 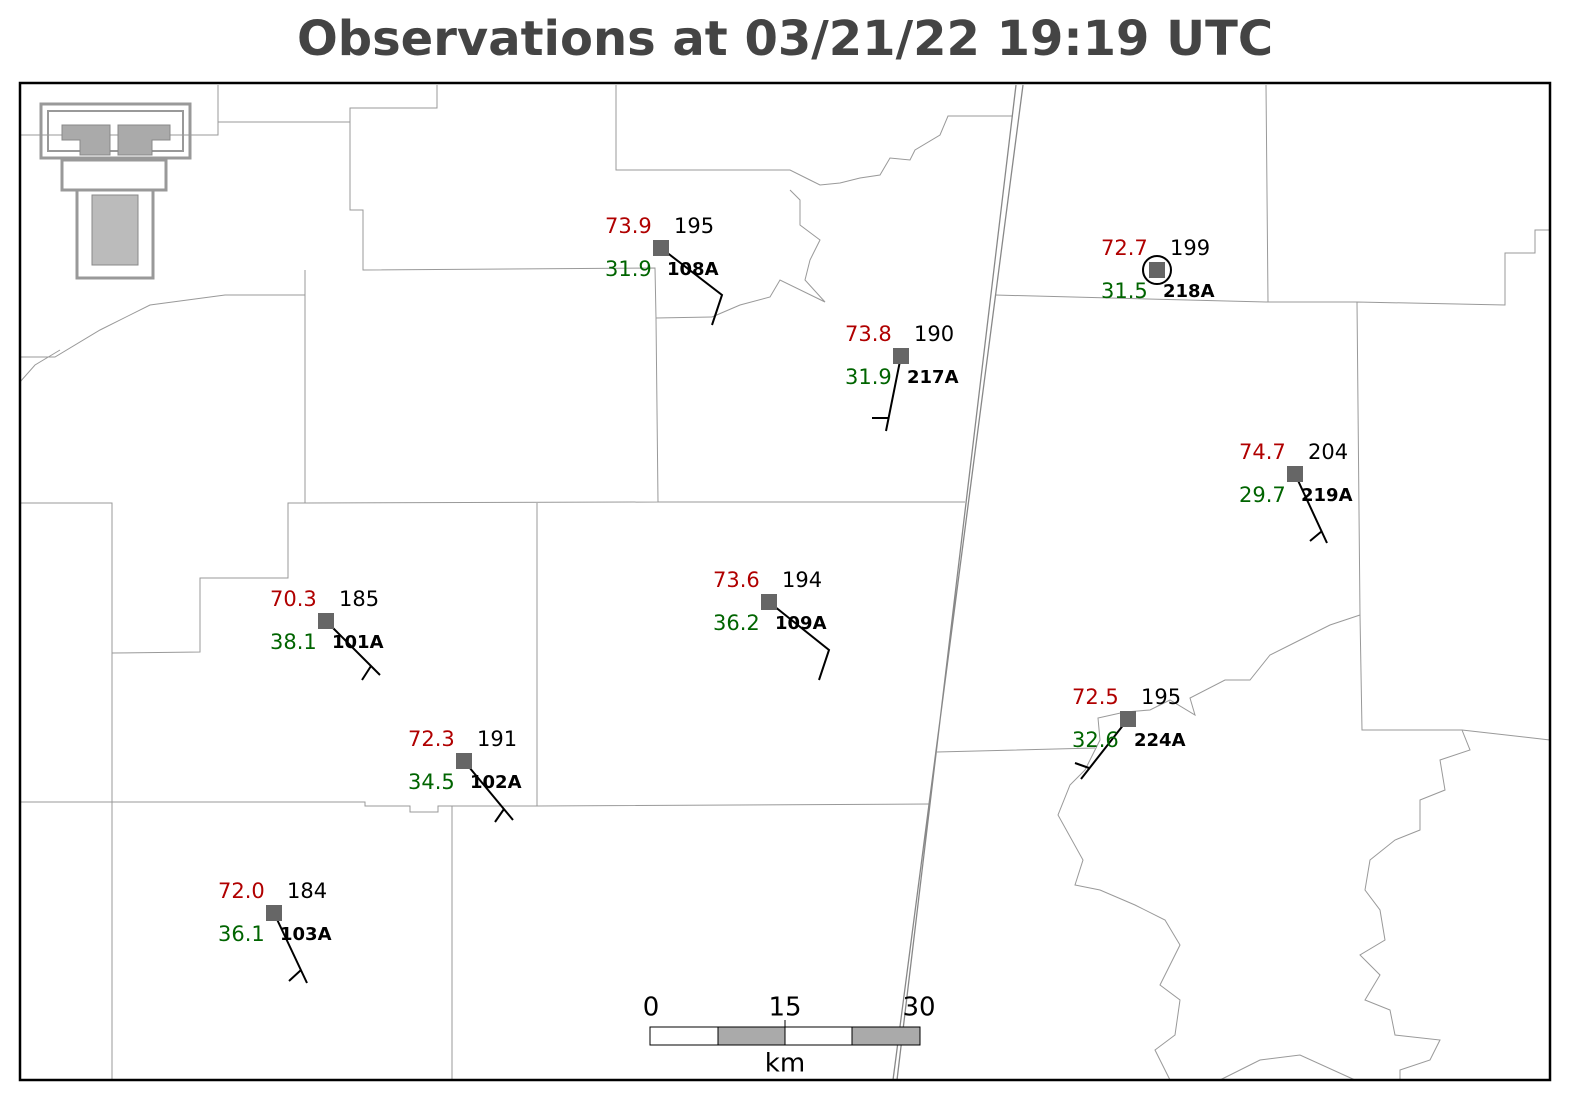 I want to click on title: Observations at 03/21/22 19:19 UTC, so click(x=785, y=39).